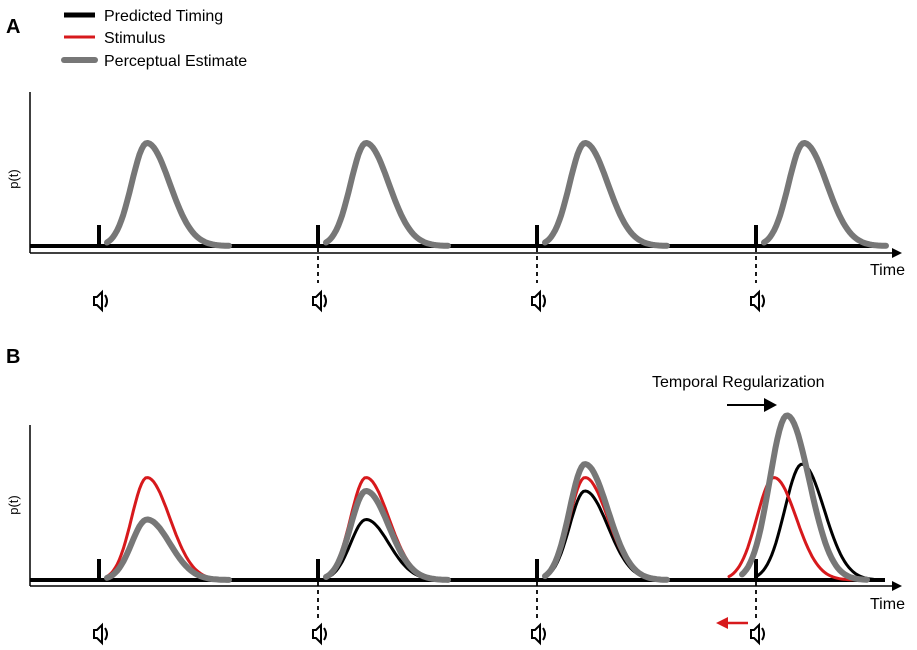  I want to click on temporal-regularization-label: Temporal Regularization, so click(738, 382).